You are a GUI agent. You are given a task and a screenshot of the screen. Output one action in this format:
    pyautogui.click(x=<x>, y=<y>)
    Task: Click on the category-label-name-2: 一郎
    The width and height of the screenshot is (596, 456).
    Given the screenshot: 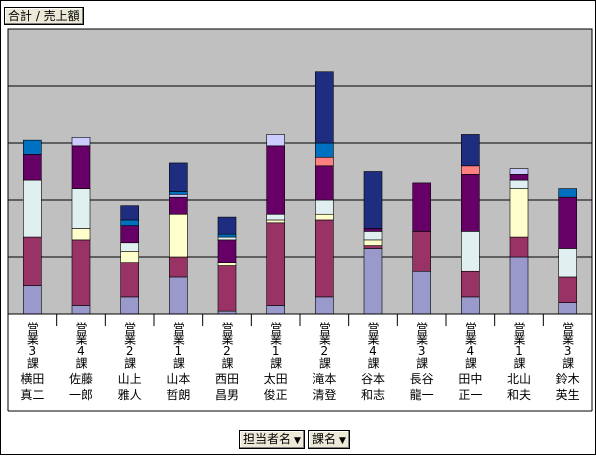 What is the action you would take?
    pyautogui.click(x=81, y=395)
    